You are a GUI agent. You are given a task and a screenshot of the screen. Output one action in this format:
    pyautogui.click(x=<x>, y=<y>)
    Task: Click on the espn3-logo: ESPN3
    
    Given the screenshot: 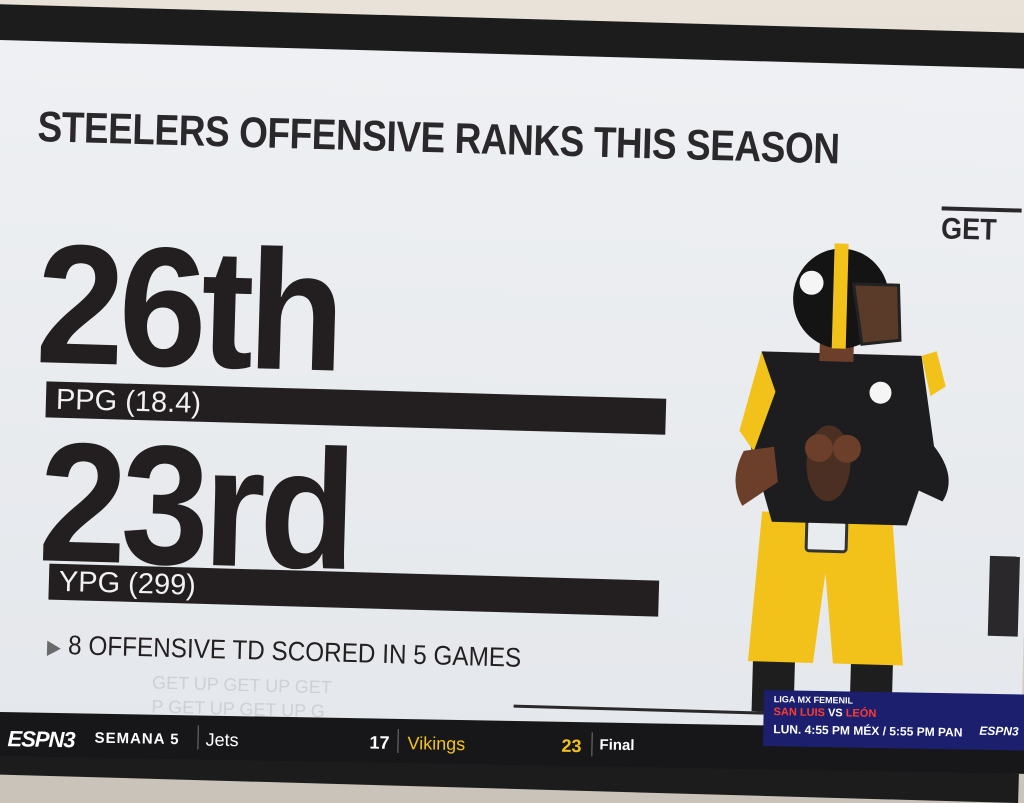 What is the action you would take?
    pyautogui.click(x=41, y=739)
    